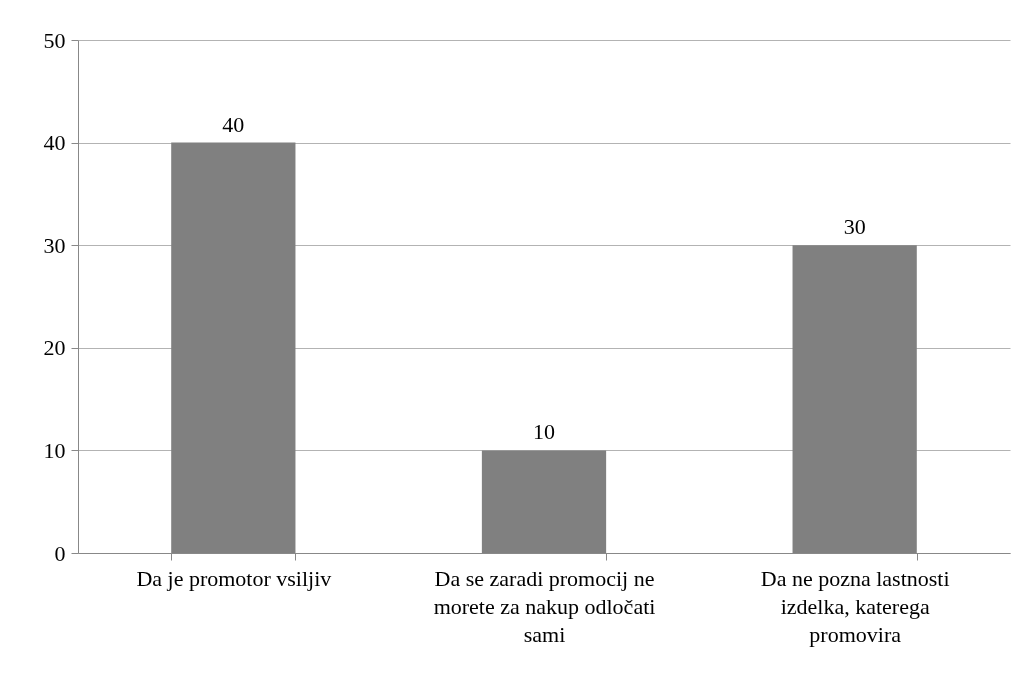  Describe the element at coordinates (544, 606) in the screenshot. I see `x-tick-label: Da se zaradi promocij ne morete za nakup odločati sami` at that location.